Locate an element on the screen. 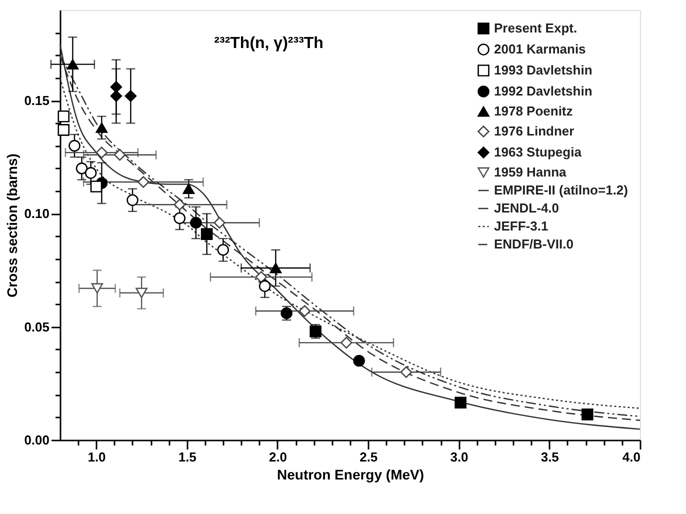  x-tick-label: 3.5 is located at coordinates (549, 457).